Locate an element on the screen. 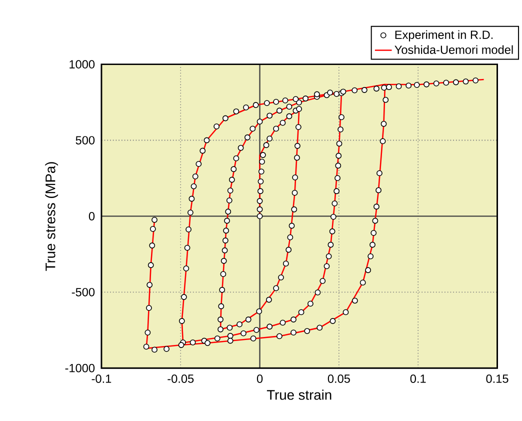 This screenshot has height=421, width=522. y-tick-label: 0 is located at coordinates (91, 216).